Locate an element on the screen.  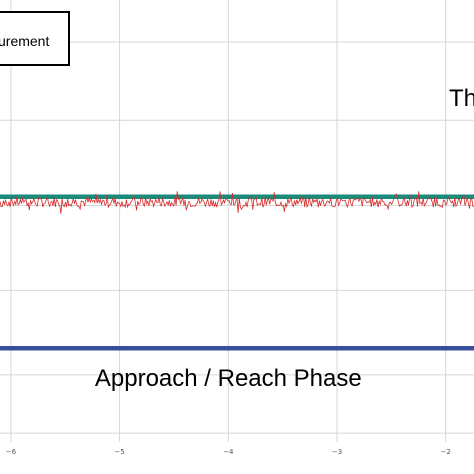
x-tick-label-2: −4 is located at coordinates (228, 452).